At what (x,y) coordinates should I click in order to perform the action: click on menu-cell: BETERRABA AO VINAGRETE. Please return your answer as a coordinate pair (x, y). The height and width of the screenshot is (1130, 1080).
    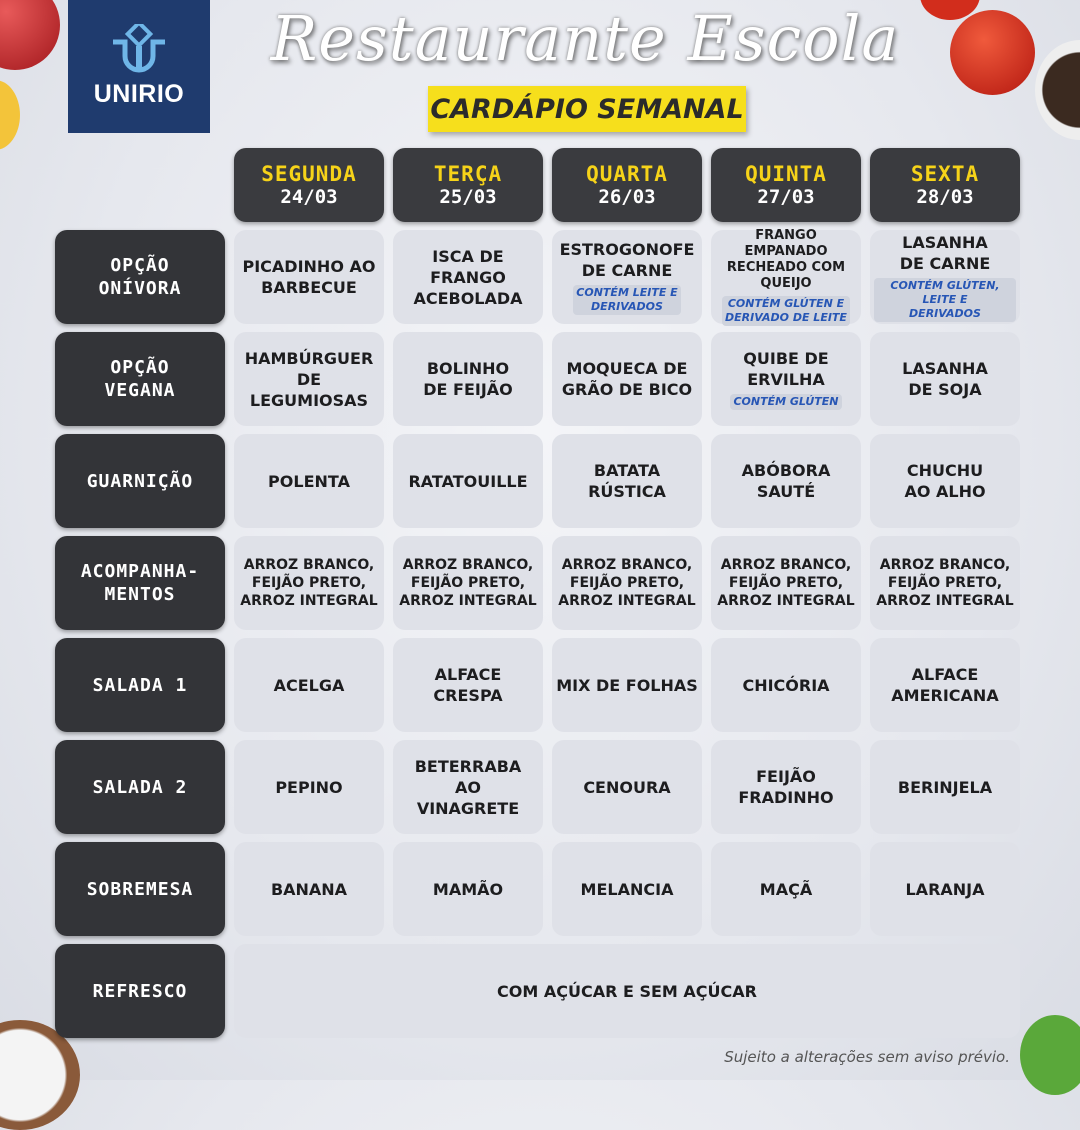
    Looking at the image, I should click on (468, 787).